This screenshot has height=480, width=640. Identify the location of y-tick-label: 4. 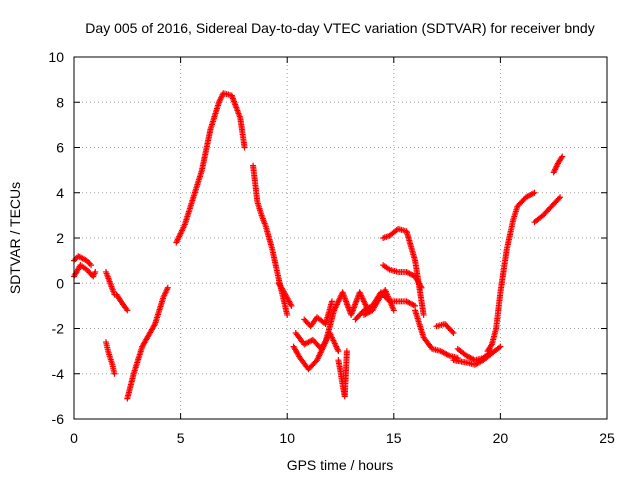
(60, 193).